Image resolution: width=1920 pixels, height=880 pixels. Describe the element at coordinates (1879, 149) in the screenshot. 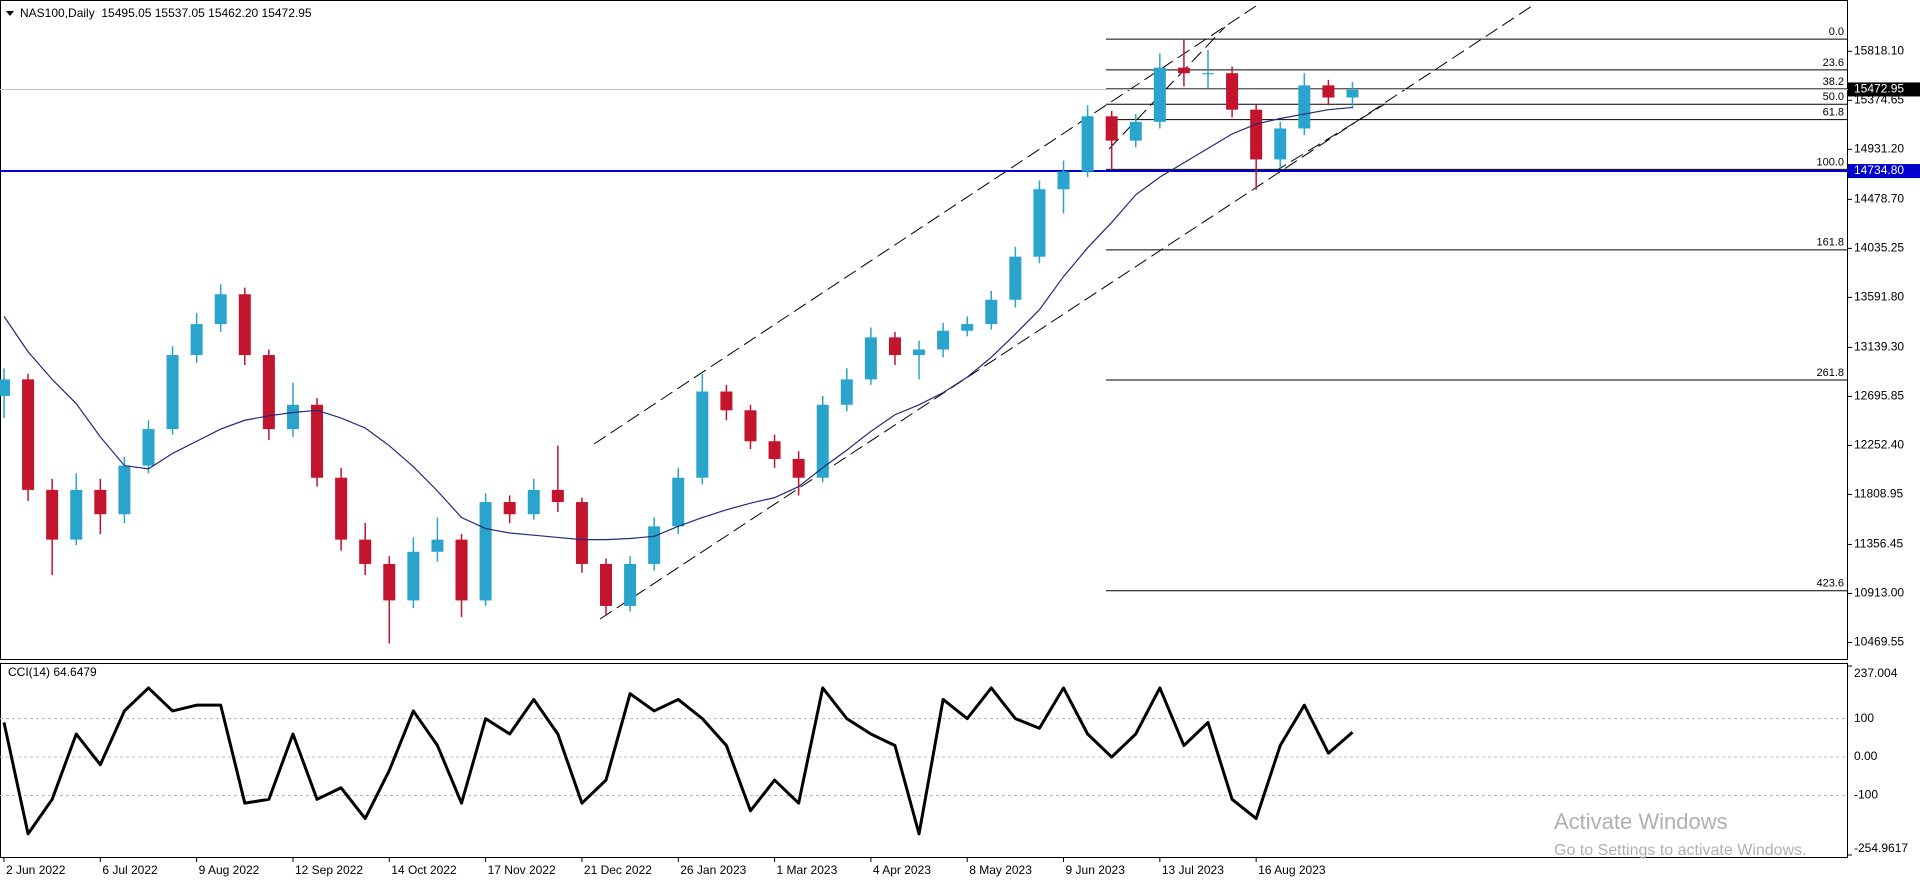

I see `y-tick-label: 14931.20` at that location.